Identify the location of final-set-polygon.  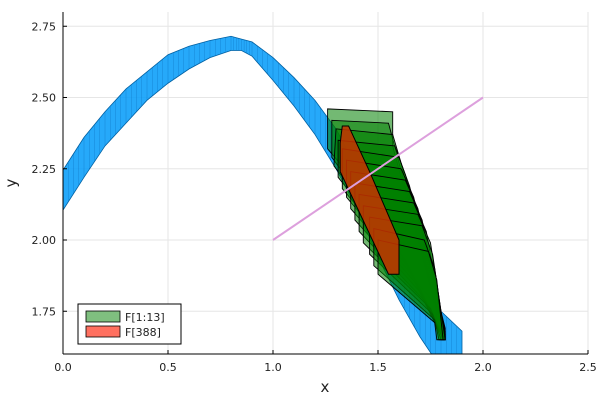
(369, 200).